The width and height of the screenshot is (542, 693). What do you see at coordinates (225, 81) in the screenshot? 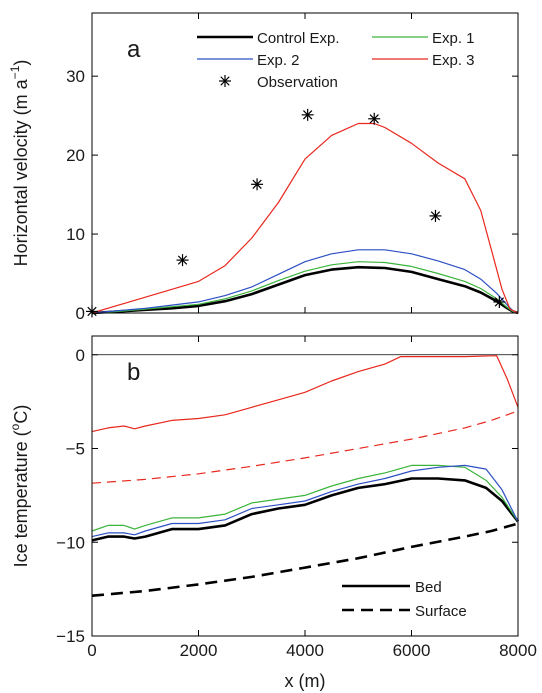
I see `legend-marker` at bounding box center [225, 81].